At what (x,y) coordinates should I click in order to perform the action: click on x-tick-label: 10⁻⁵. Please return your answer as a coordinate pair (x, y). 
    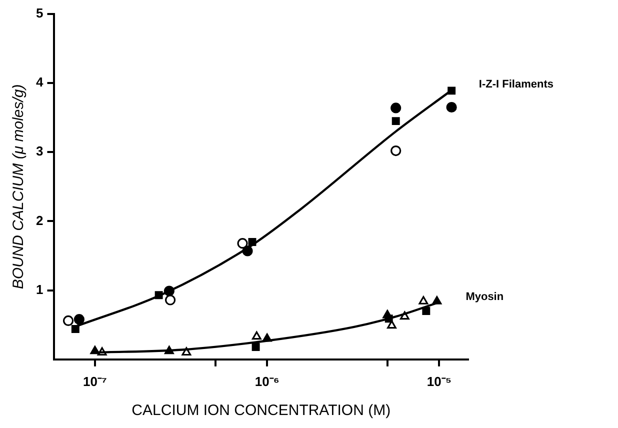
    Looking at the image, I should click on (439, 381).